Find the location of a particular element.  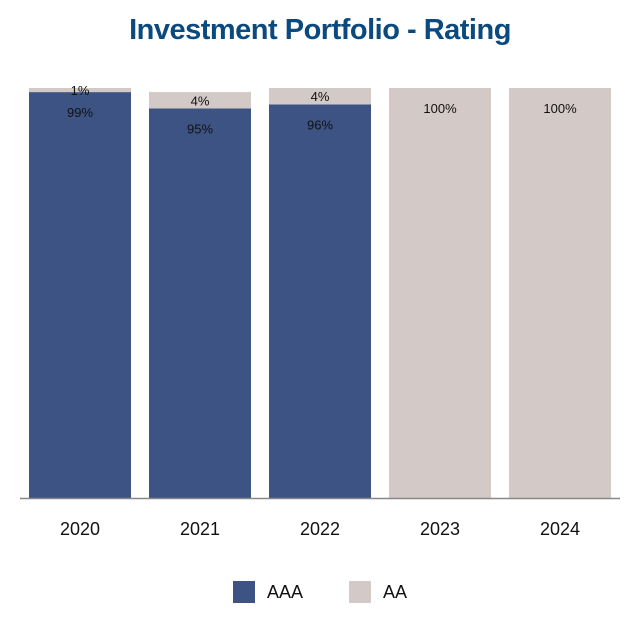

data-label-aa-2021: 4% is located at coordinates (200, 100).